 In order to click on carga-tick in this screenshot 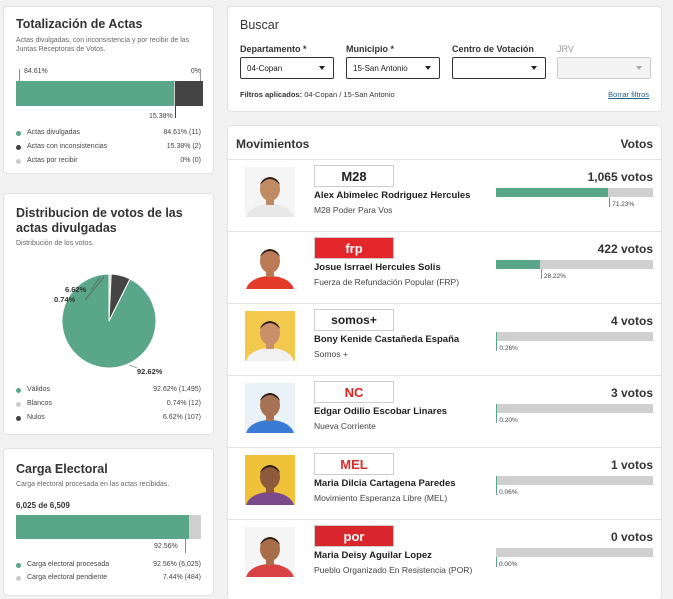, I will do `click(186, 546)`.